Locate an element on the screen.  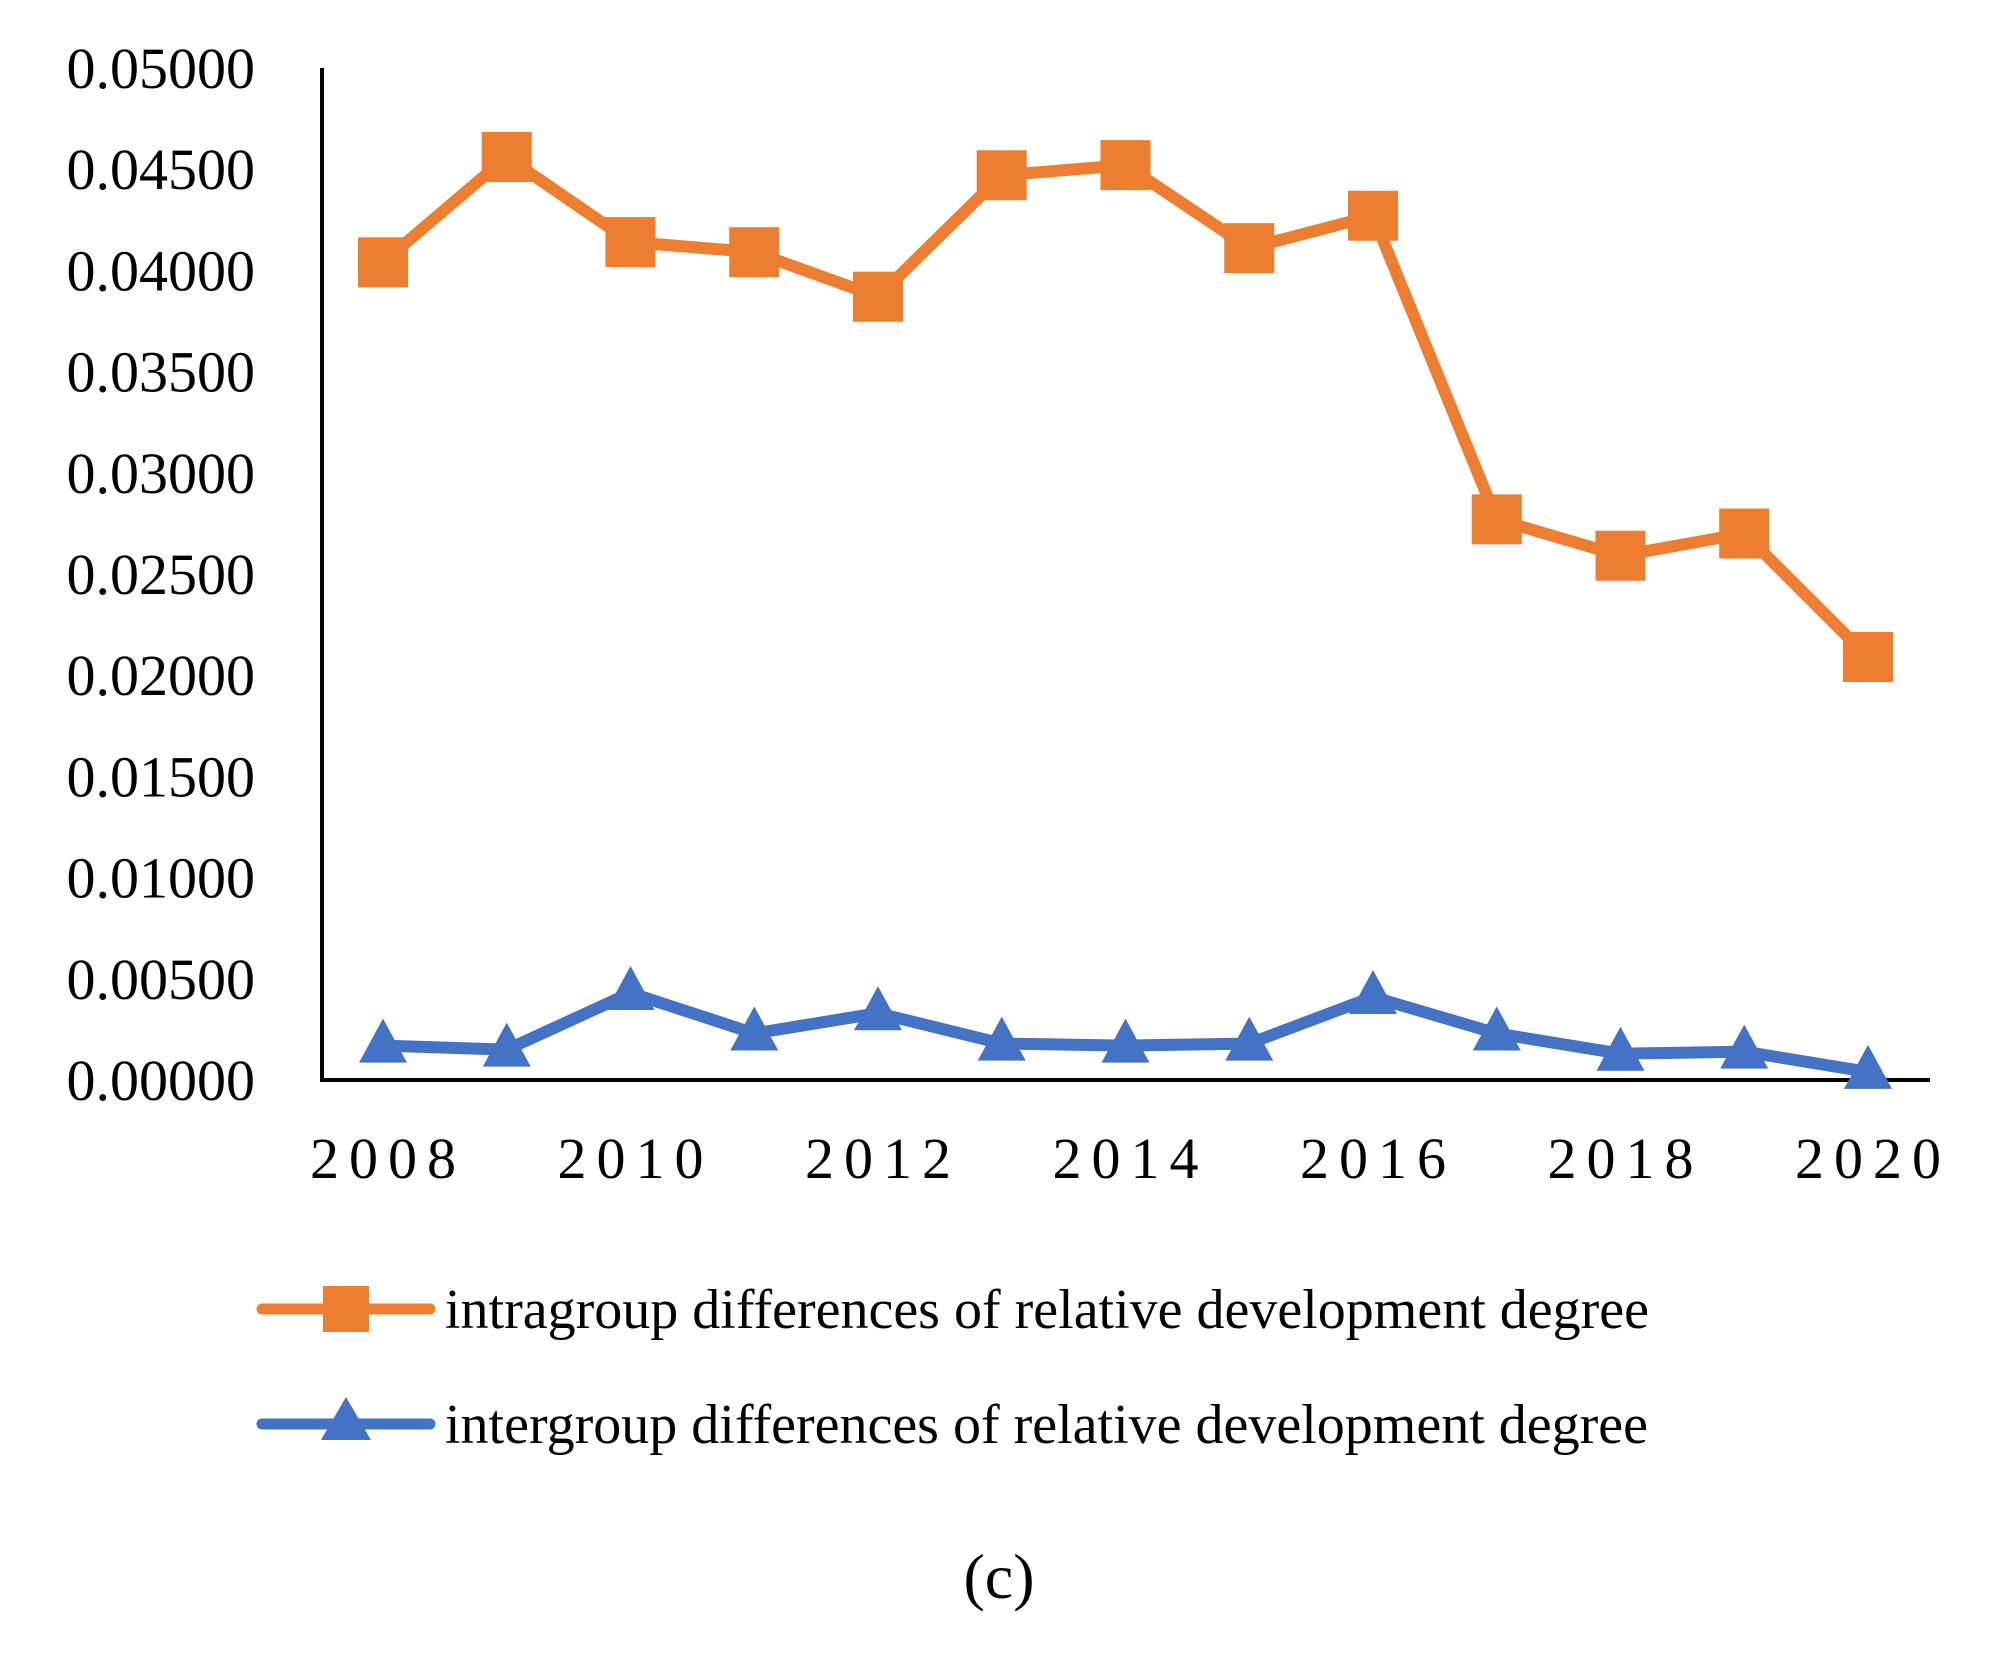
x-tick-label: 2008 is located at coordinates (388, 1158).